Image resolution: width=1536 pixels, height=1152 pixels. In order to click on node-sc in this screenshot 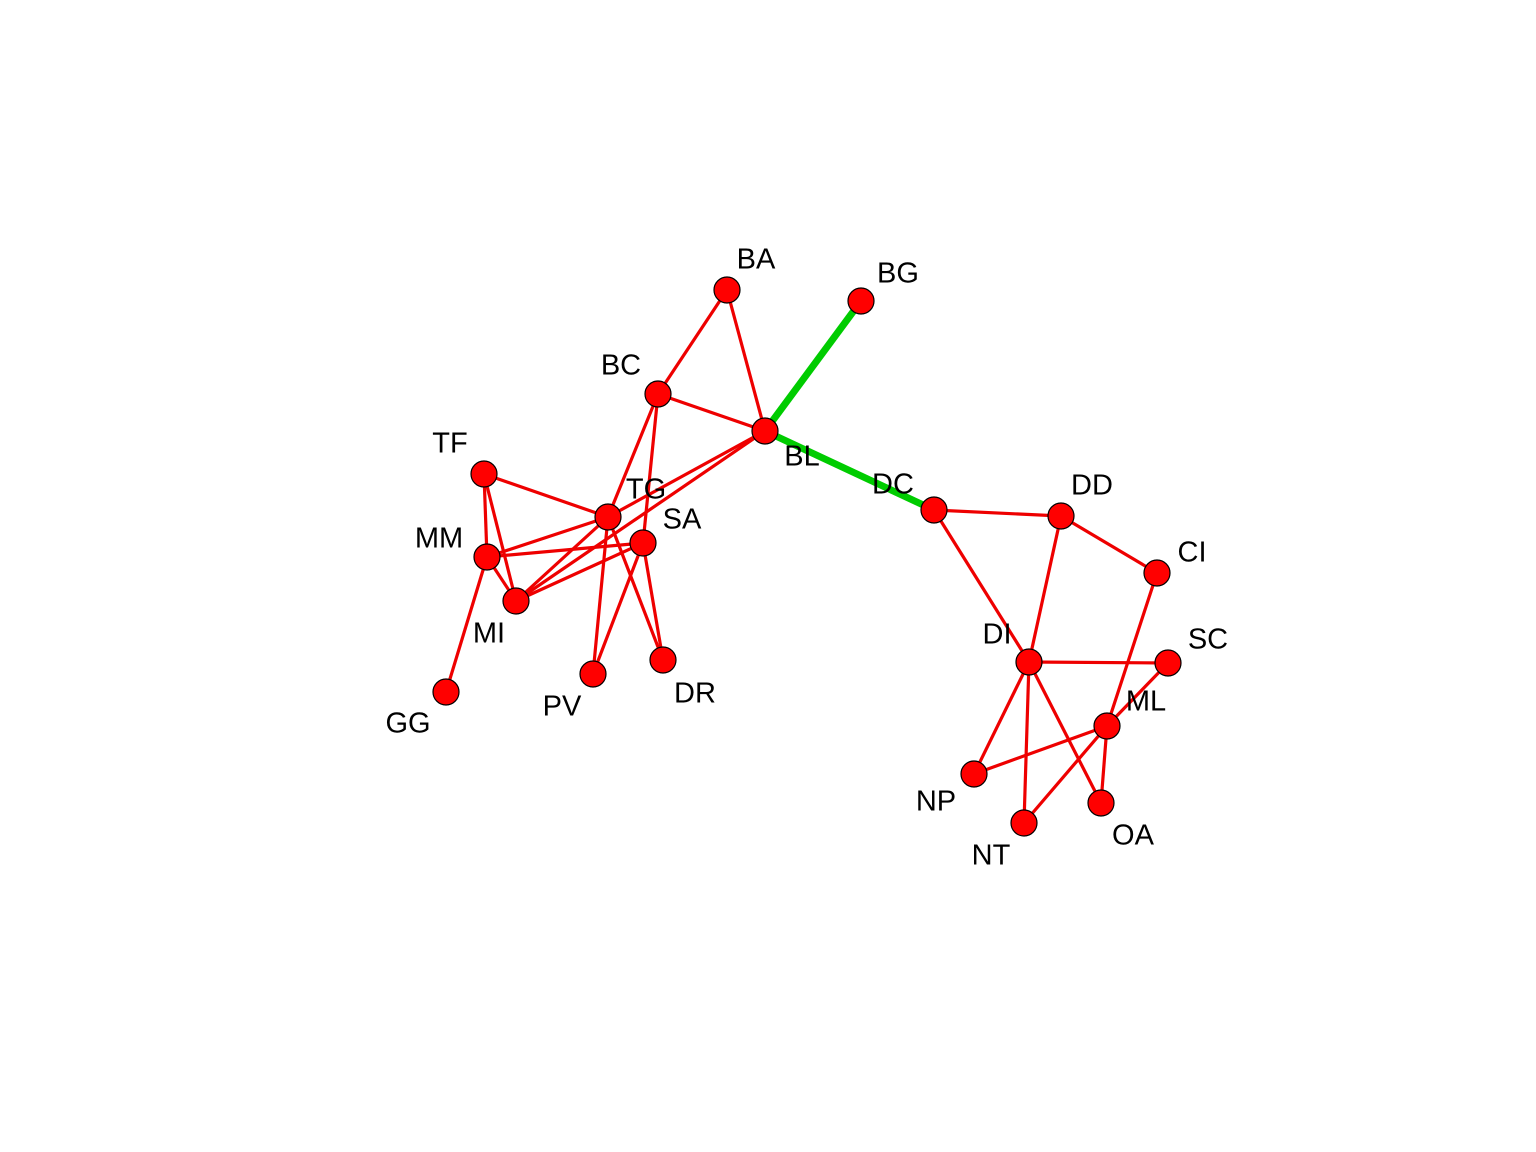, I will do `click(1168, 663)`.